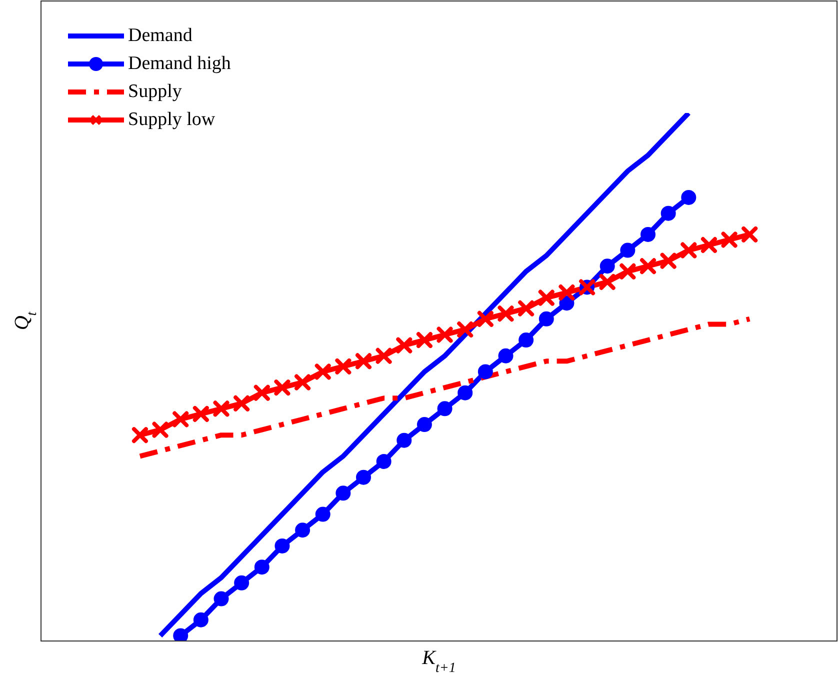 Image resolution: width=838 pixels, height=676 pixels. What do you see at coordinates (179, 64) in the screenshot?
I see `legend-label: Demand high` at bounding box center [179, 64].